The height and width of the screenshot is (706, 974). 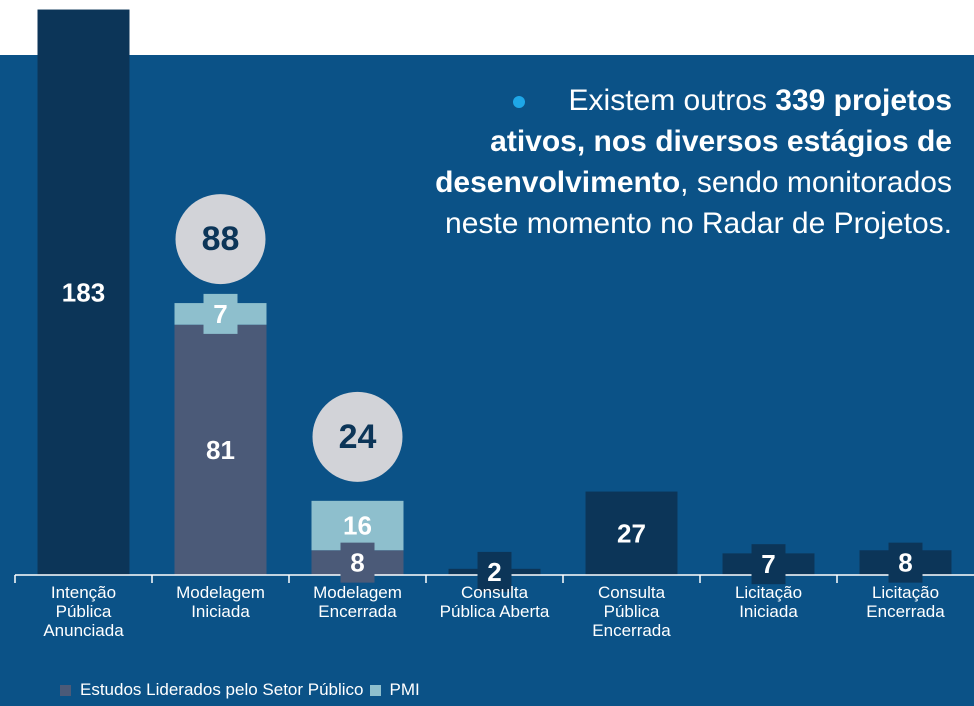 I want to click on total-label: 88, so click(x=221, y=239).